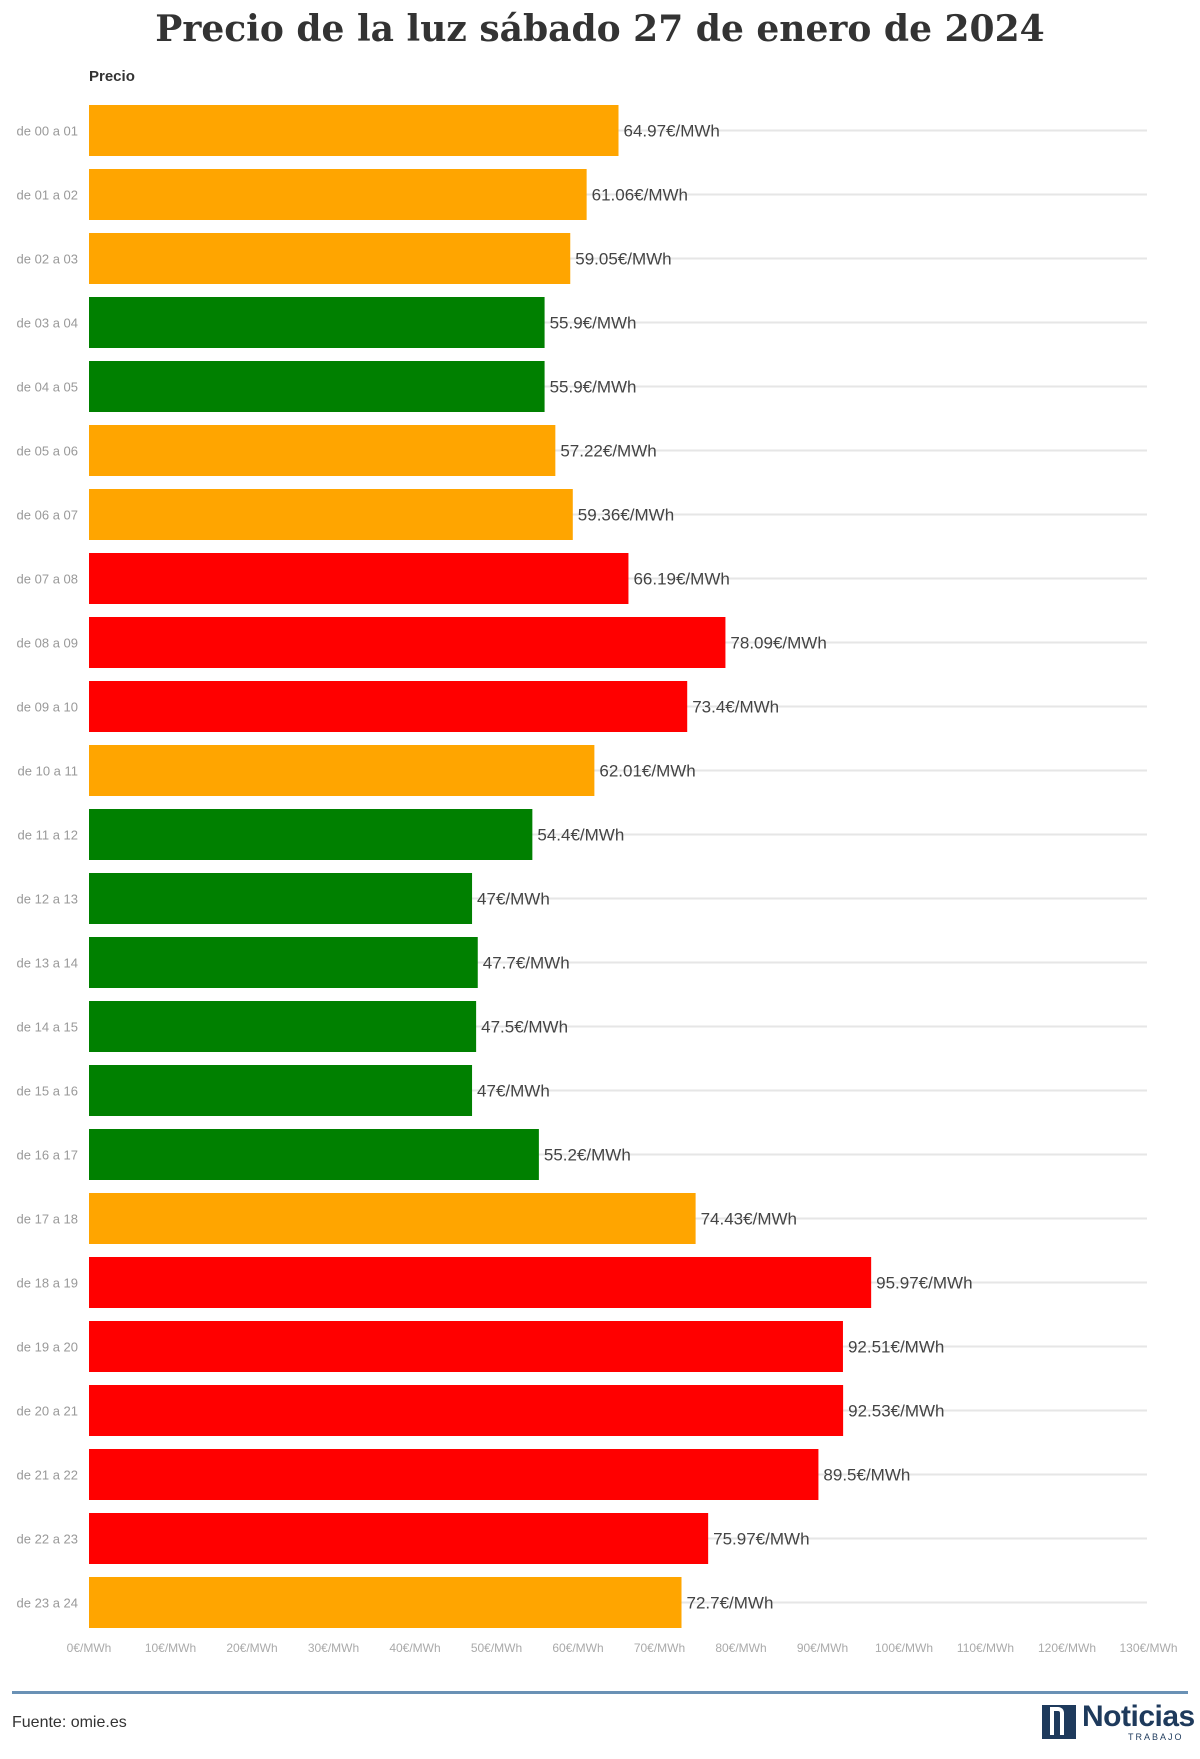 Image resolution: width=1200 pixels, height=1759 pixels. Describe the element at coordinates (47, 1027) in the screenshot. I see `category-label: de 14 a 15` at that location.